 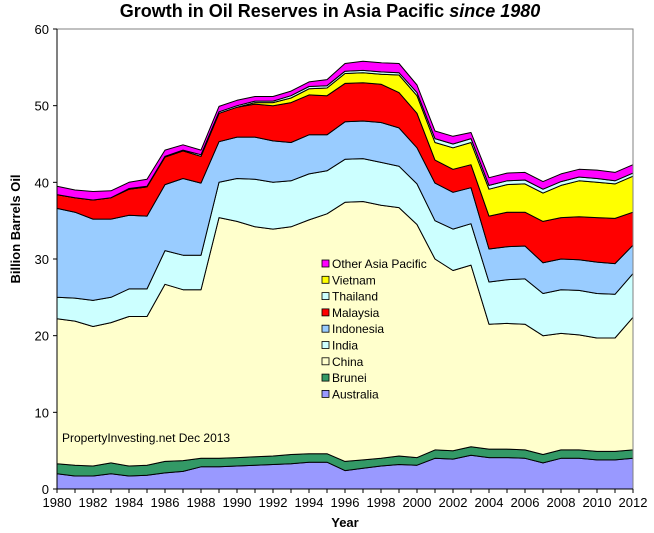 What do you see at coordinates (453, 502) in the screenshot?
I see `x-tick-label: 2002` at bounding box center [453, 502].